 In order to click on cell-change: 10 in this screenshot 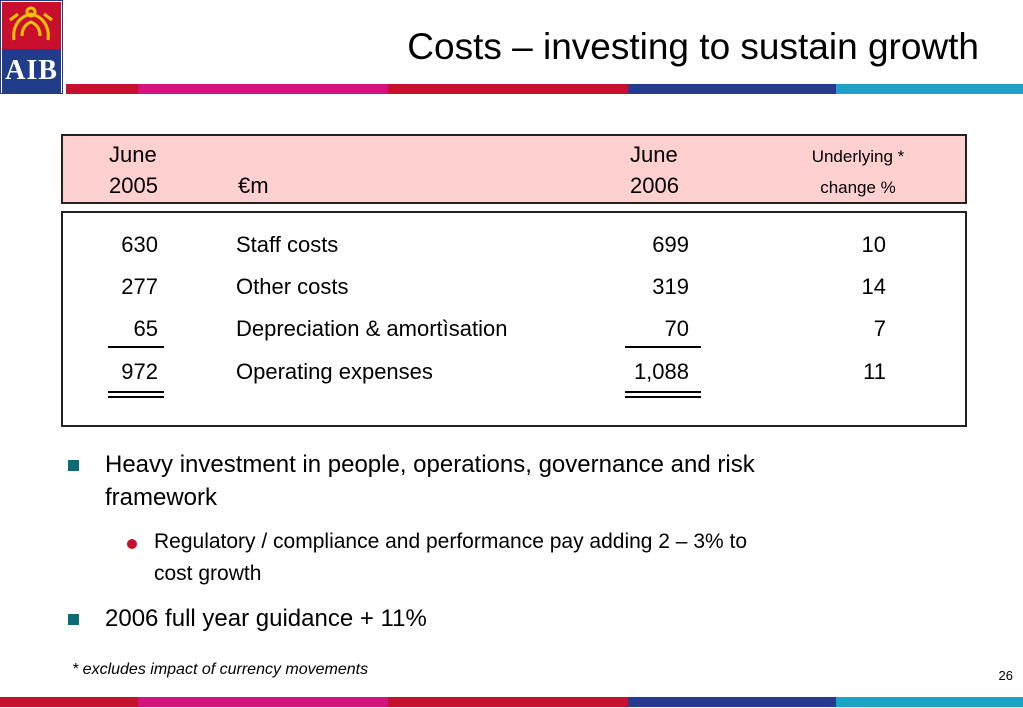, I will do `click(873, 244)`.